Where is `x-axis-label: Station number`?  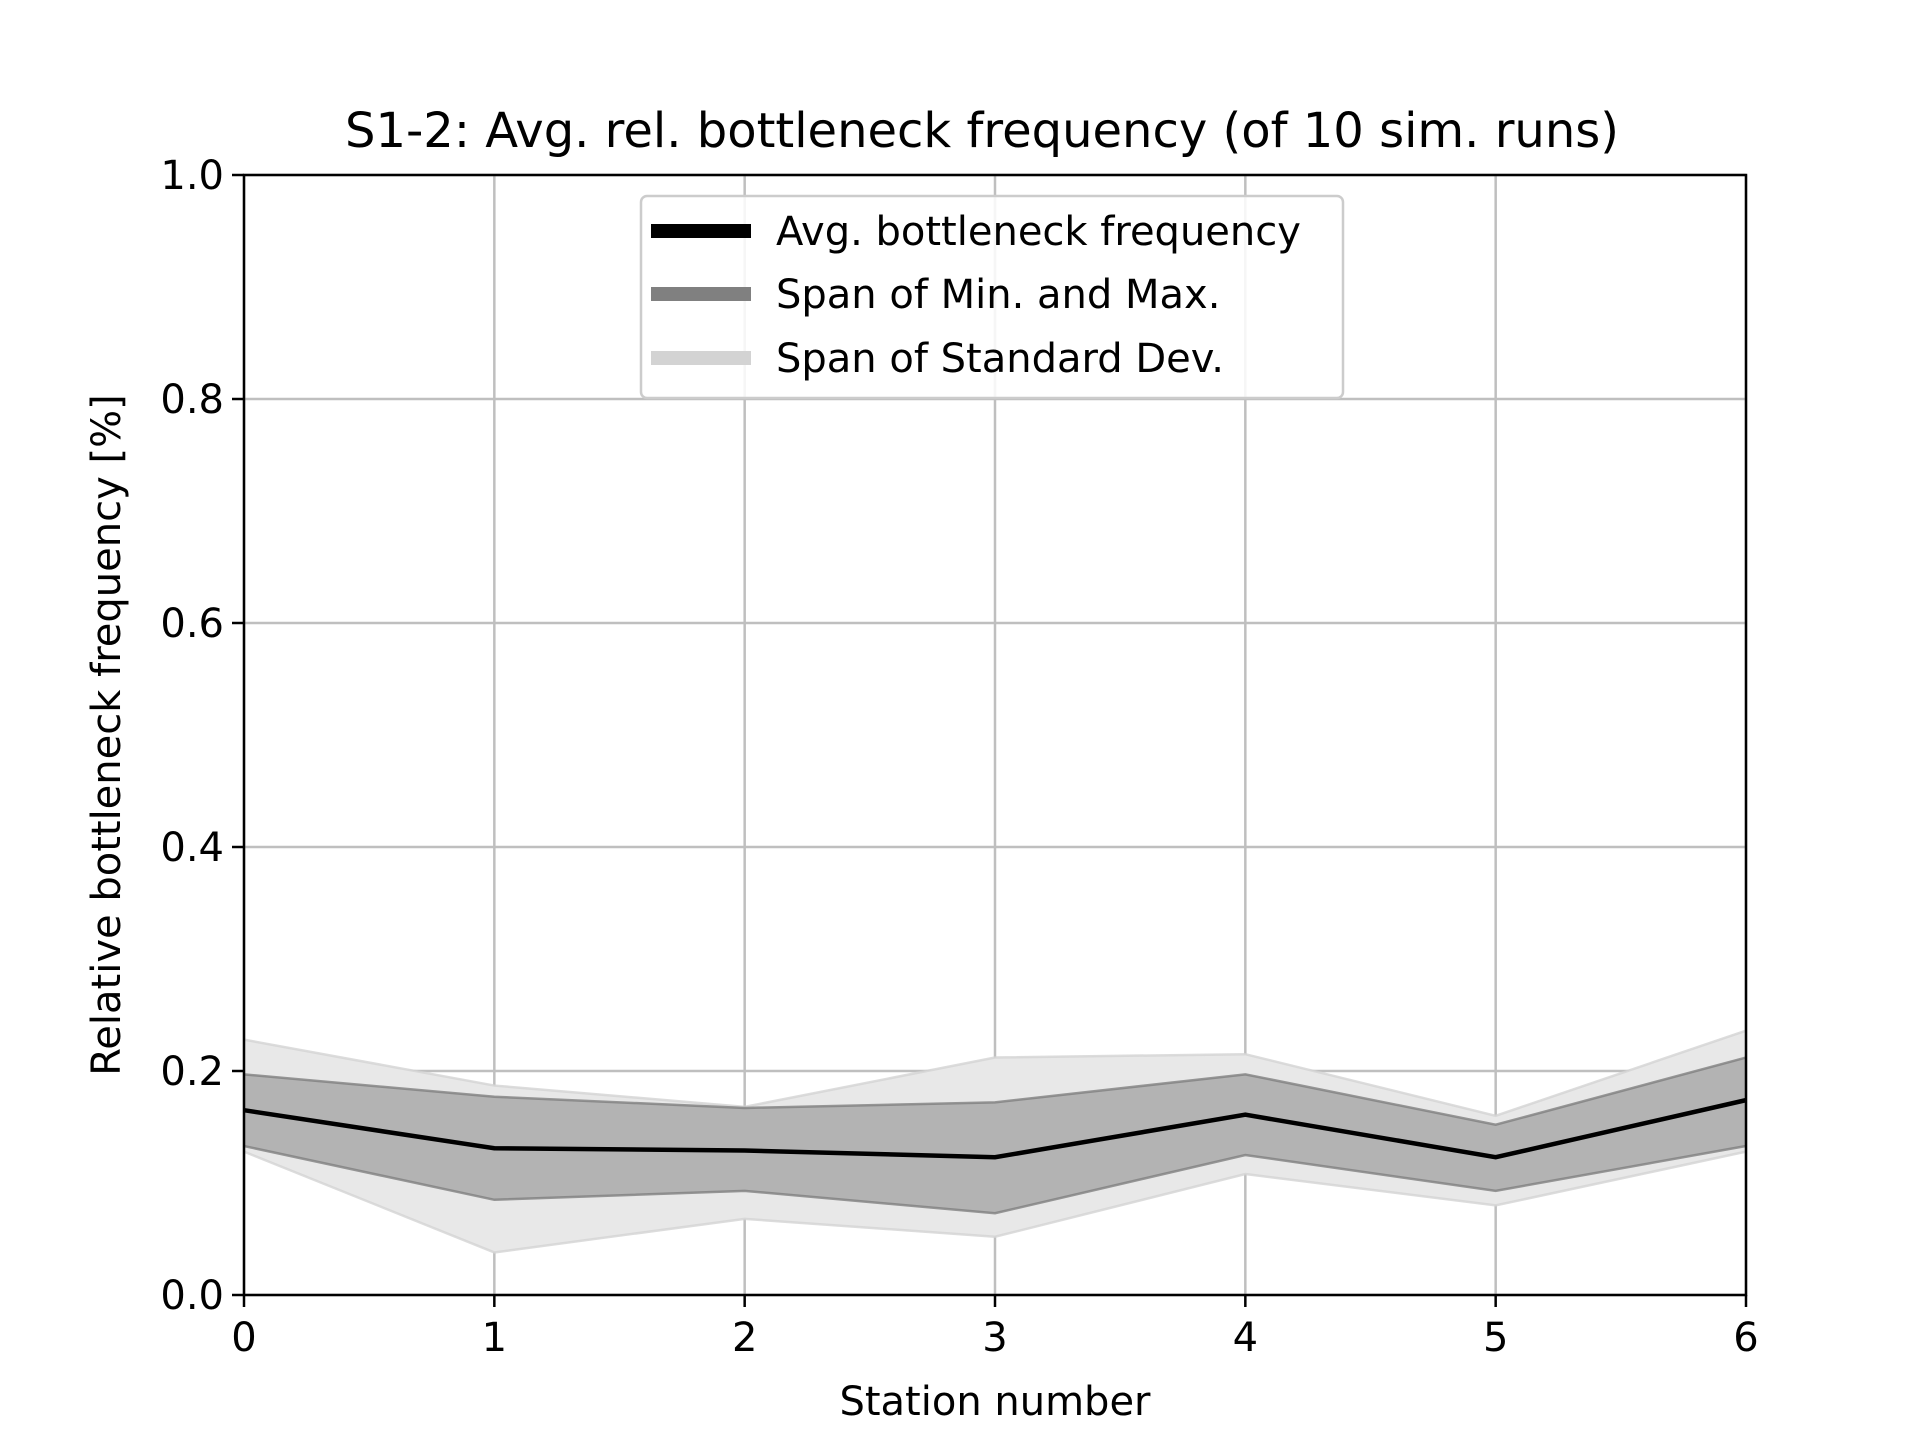 x-axis-label: Station number is located at coordinates (995, 1402).